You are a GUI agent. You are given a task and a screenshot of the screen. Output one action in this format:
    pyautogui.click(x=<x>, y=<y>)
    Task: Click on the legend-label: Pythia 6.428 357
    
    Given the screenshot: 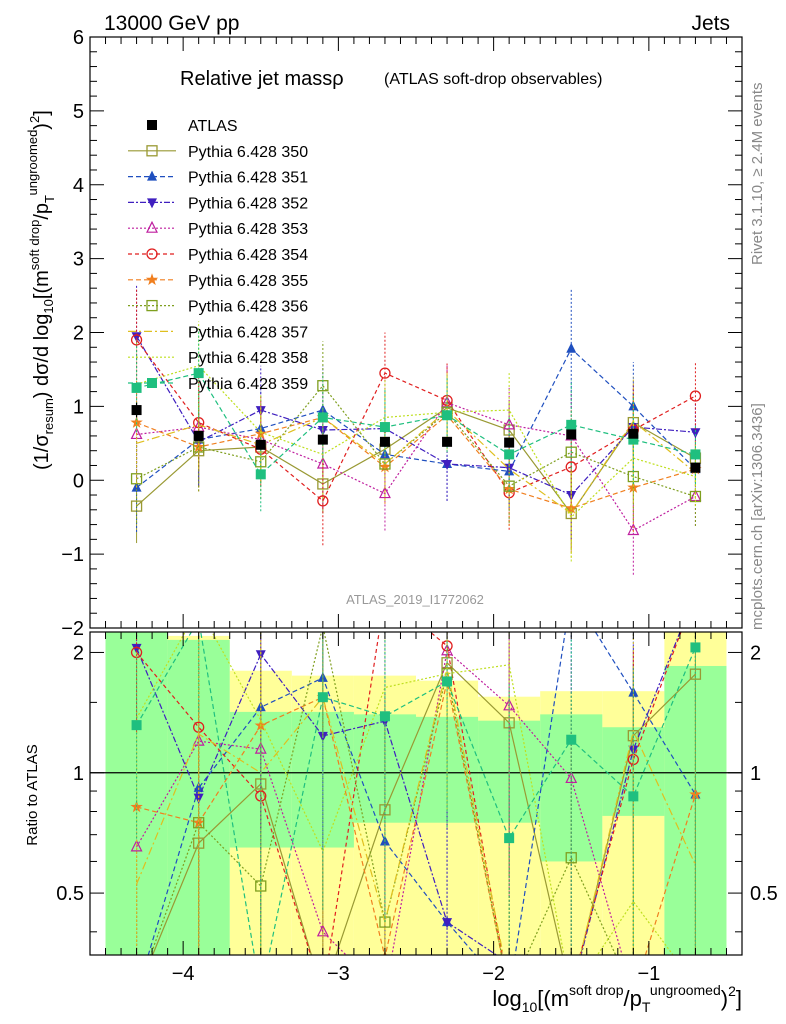 What is the action you would take?
    pyautogui.click(x=248, y=332)
    